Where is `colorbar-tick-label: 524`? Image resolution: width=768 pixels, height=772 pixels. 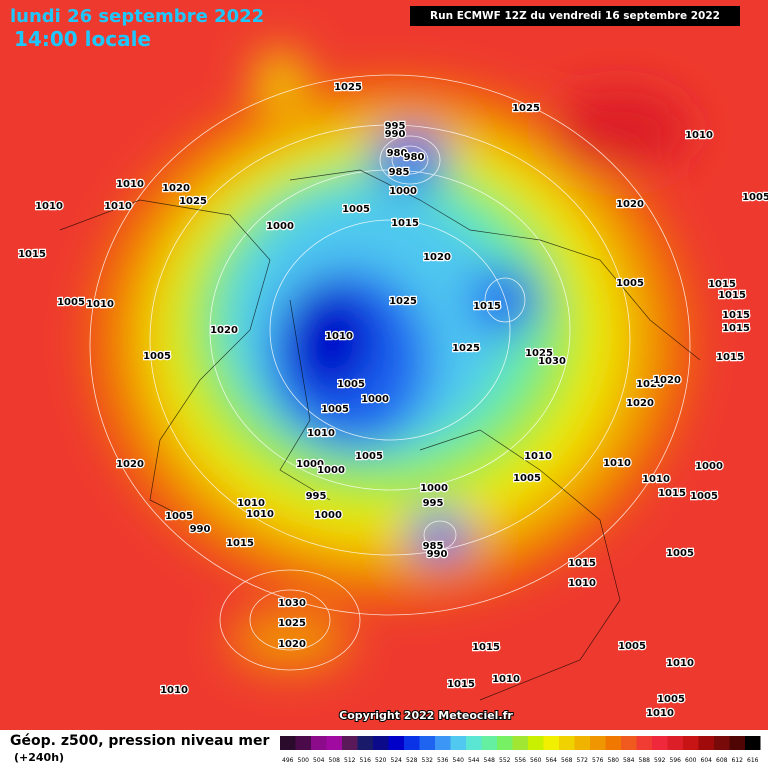
colorbar-tick-label: 524 is located at coordinates (397, 760).